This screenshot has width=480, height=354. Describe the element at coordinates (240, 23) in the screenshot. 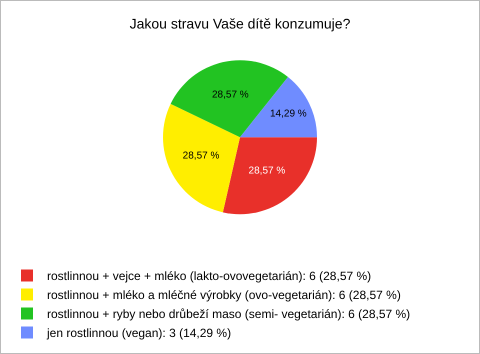

I see `chart-title: Jakou stravu Vaše dítě konzumuje?` at that location.